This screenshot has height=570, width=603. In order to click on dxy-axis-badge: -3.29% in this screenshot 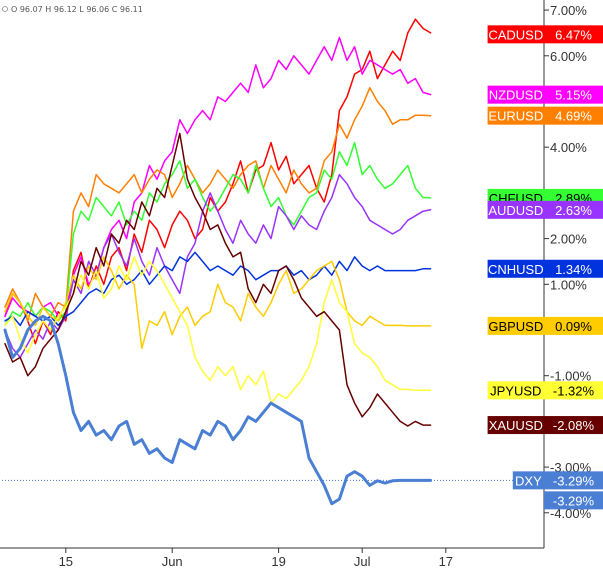, I will do `click(573, 500)`.